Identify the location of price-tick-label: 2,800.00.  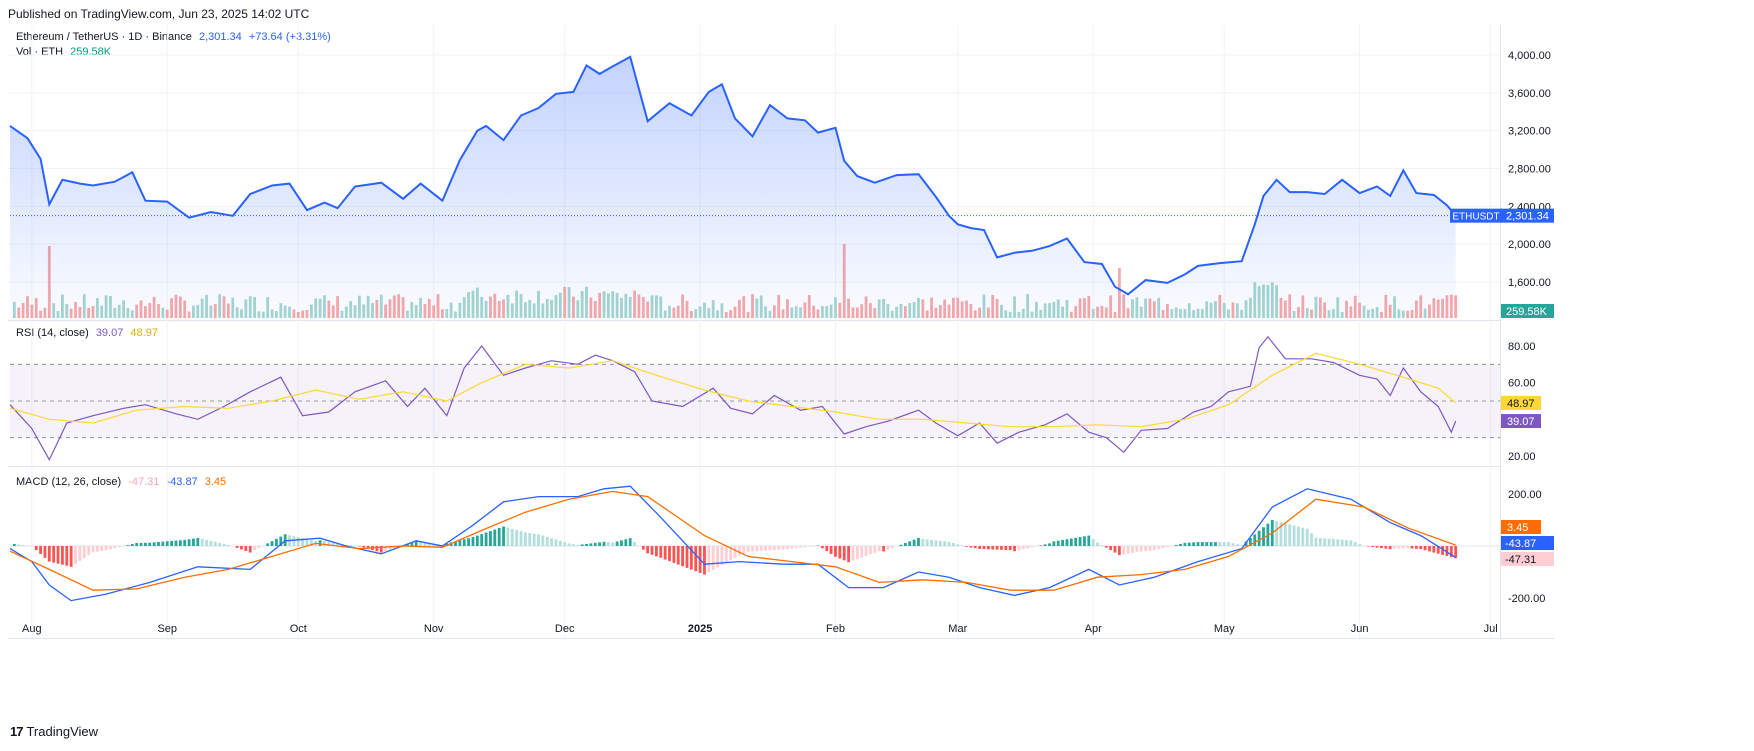
(1529, 170).